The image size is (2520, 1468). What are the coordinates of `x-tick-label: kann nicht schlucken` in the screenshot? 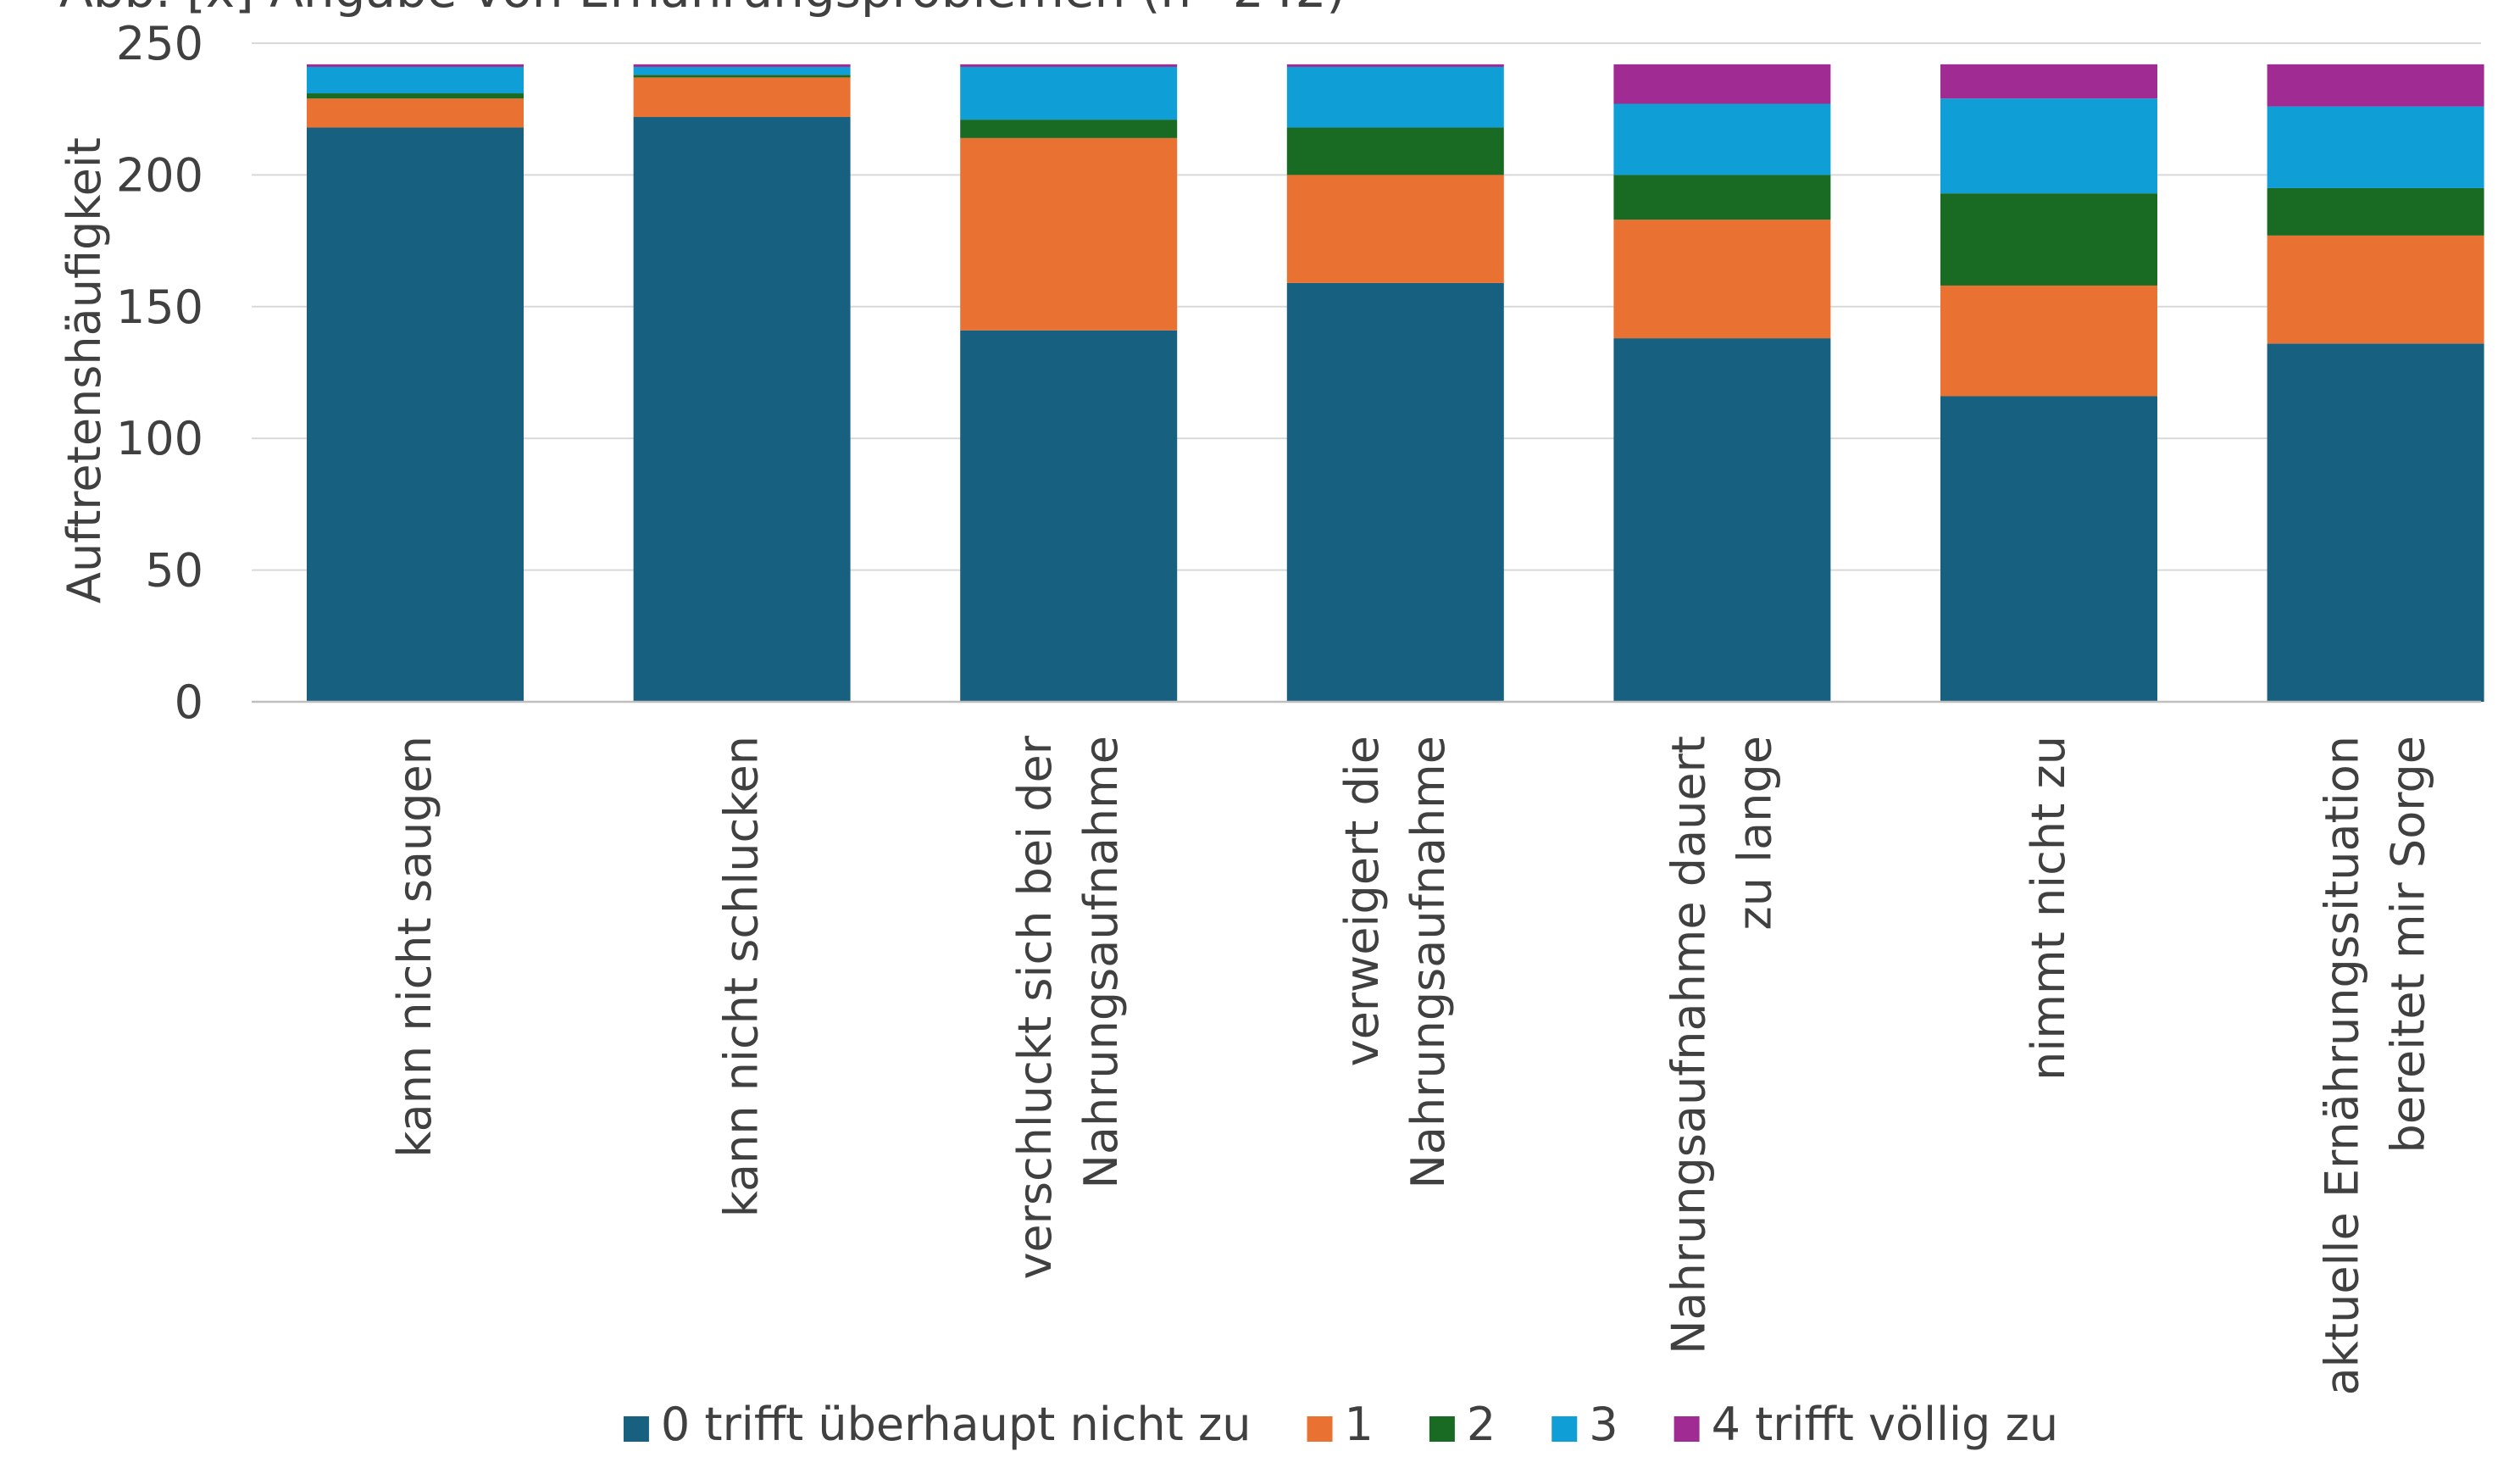 It's located at (742, 976).